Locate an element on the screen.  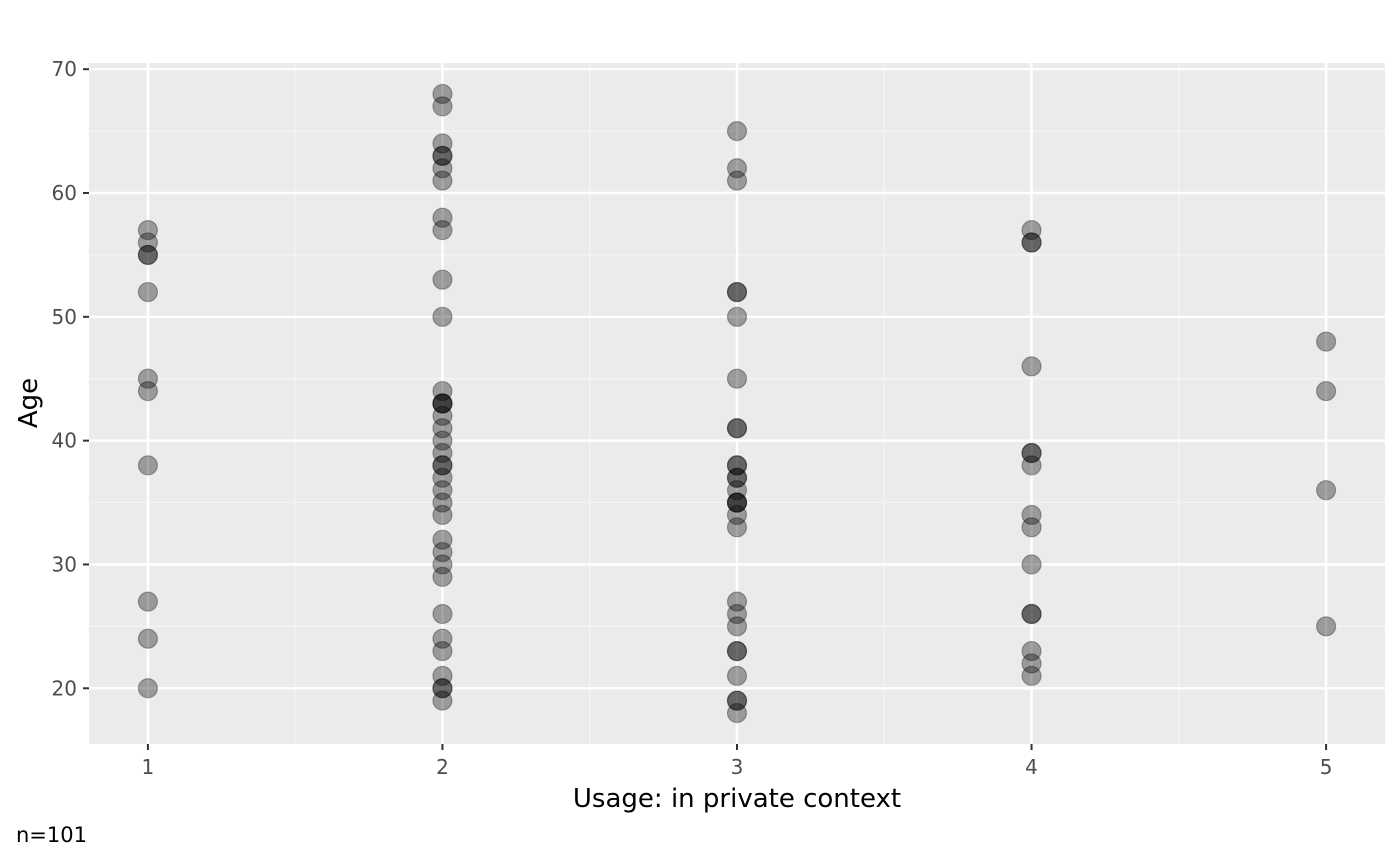
x-tick-label: 3 is located at coordinates (737, 767).